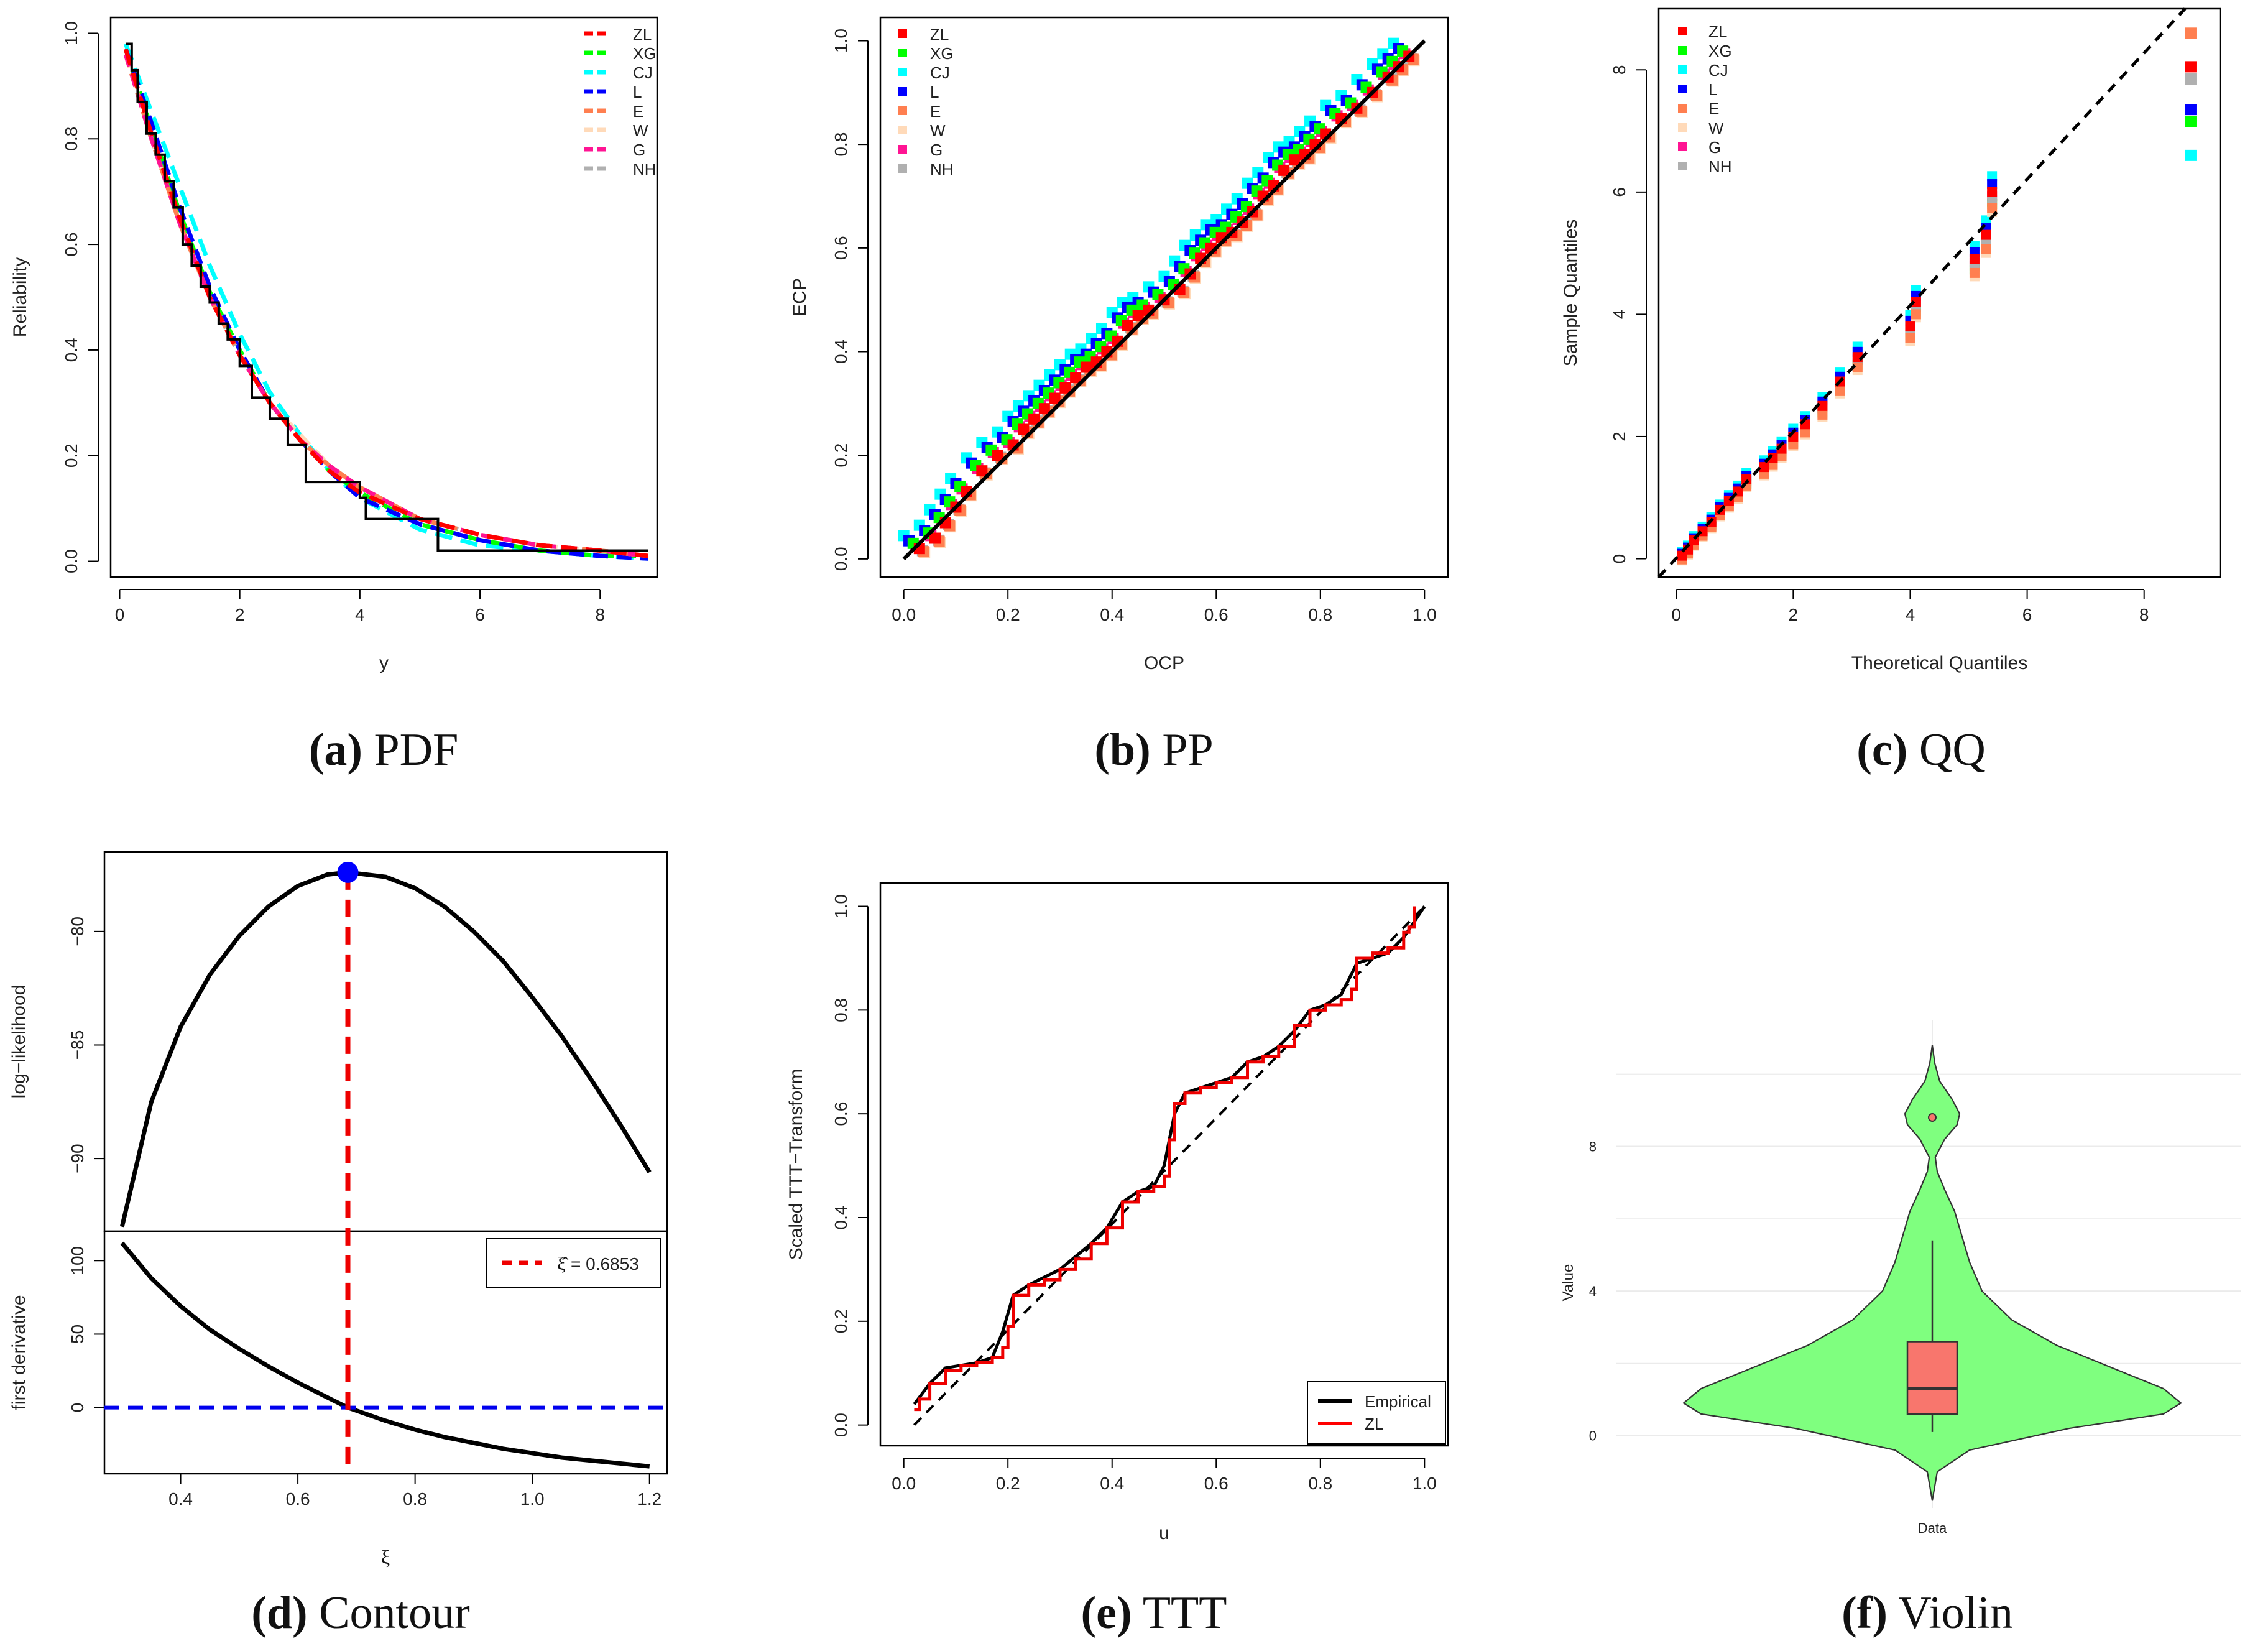 The image size is (2268, 1646). What do you see at coordinates (1939, 663) in the screenshot?
I see `x-axis-label: Theoretical Quantiles` at bounding box center [1939, 663].